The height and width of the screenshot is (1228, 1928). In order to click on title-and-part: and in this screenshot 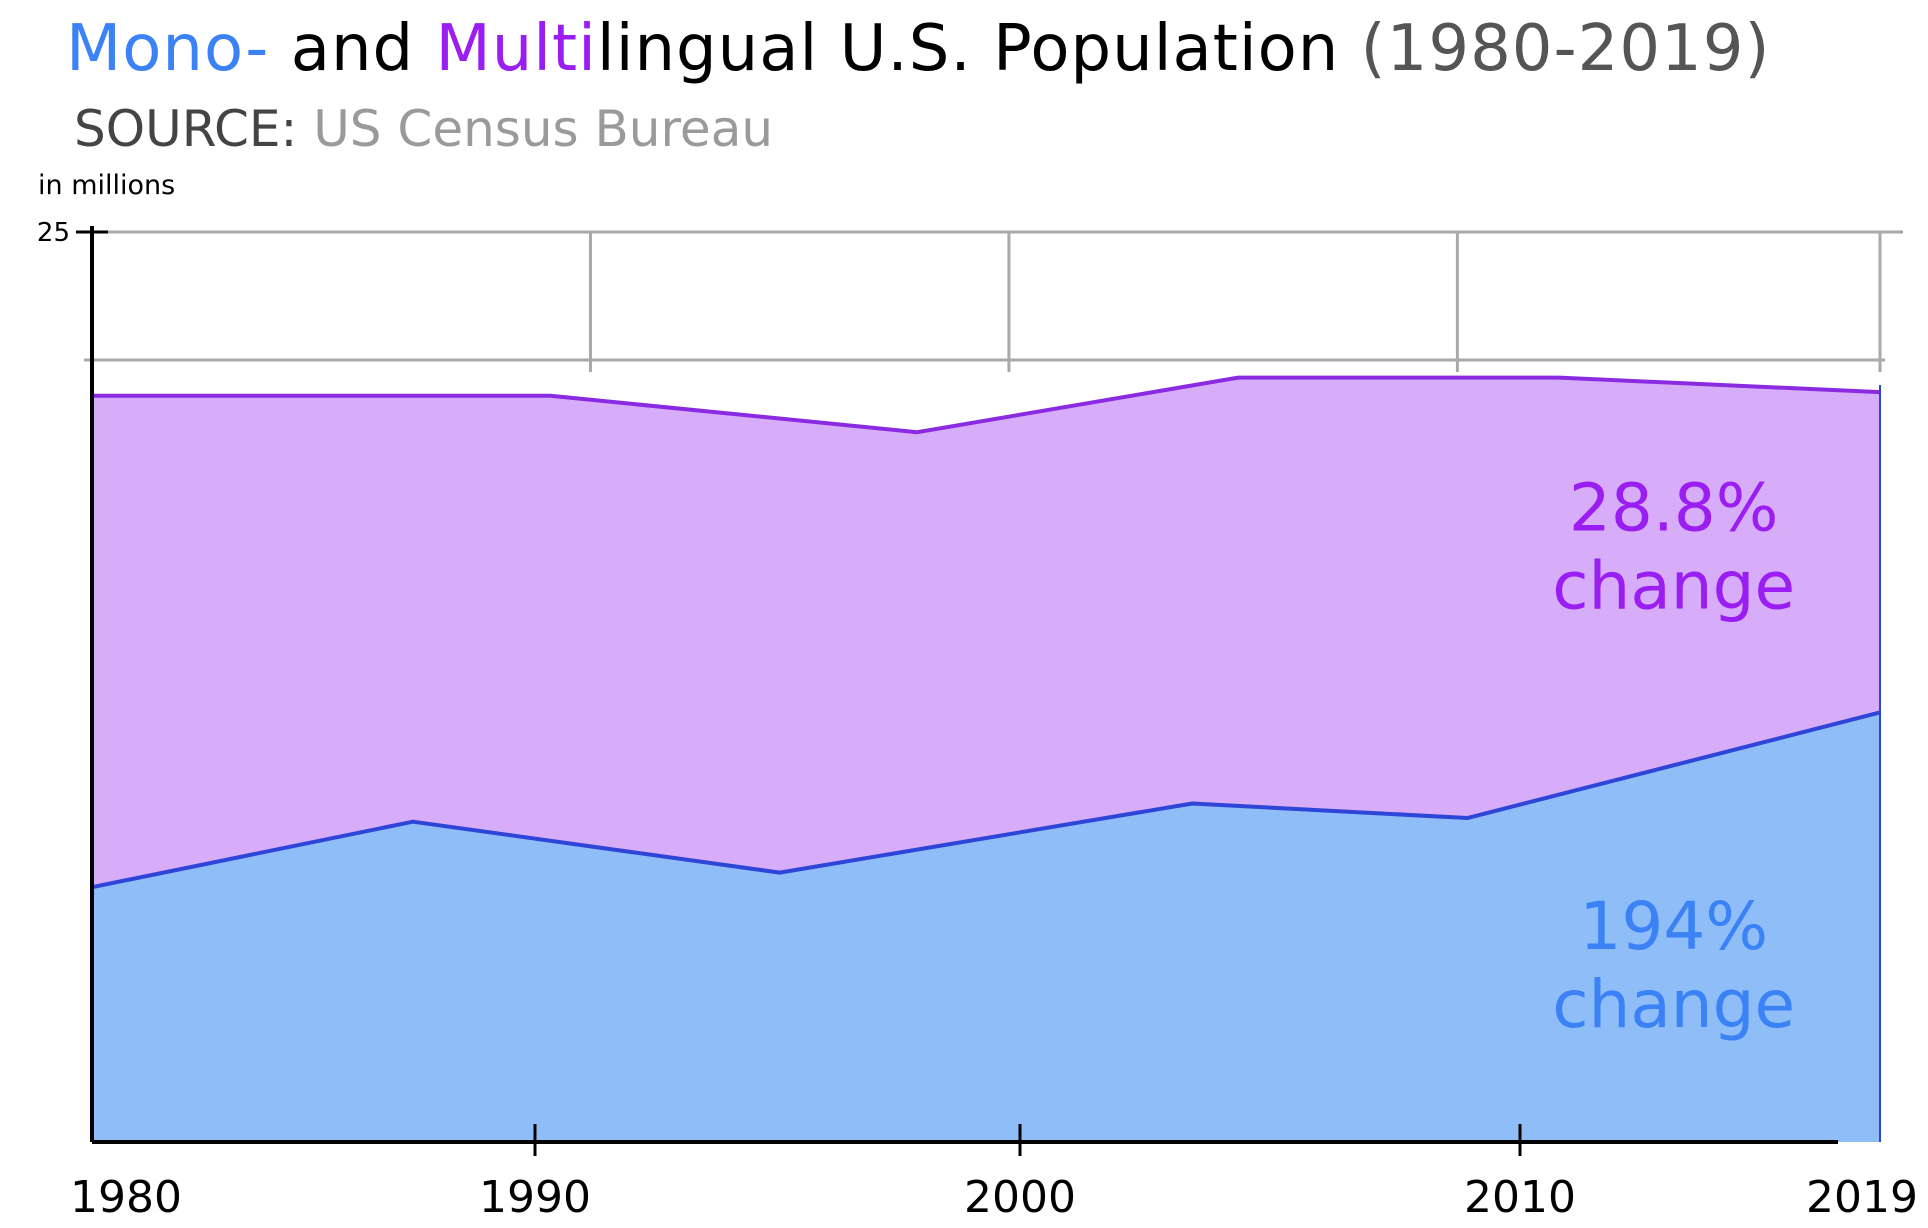, I will do `click(352, 49)`.